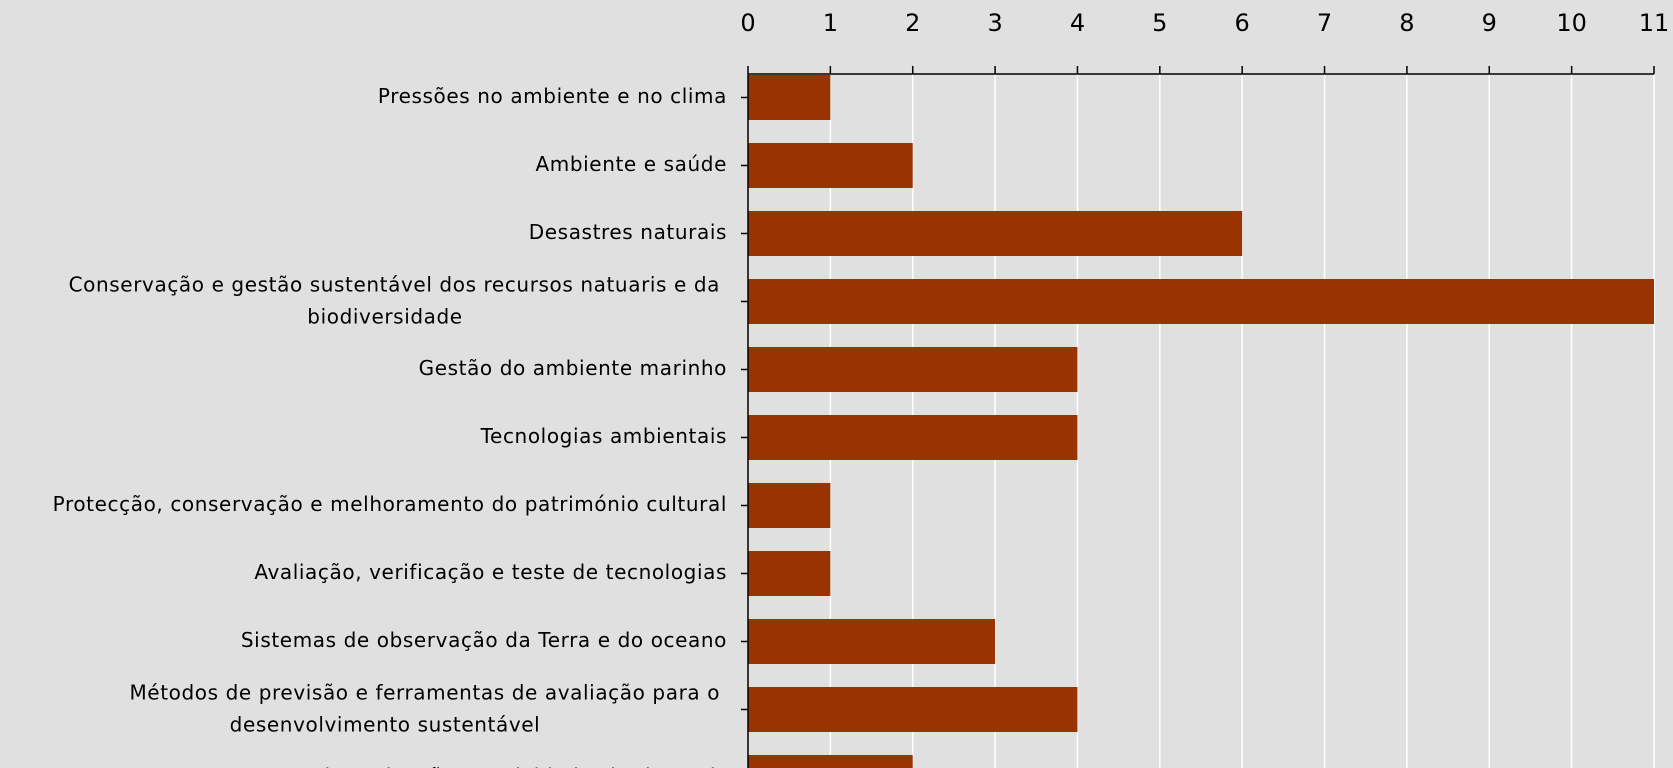 Image resolution: width=1673 pixels, height=768 pixels. What do you see at coordinates (830, 23) in the screenshot?
I see `x-tick-label: 1` at bounding box center [830, 23].